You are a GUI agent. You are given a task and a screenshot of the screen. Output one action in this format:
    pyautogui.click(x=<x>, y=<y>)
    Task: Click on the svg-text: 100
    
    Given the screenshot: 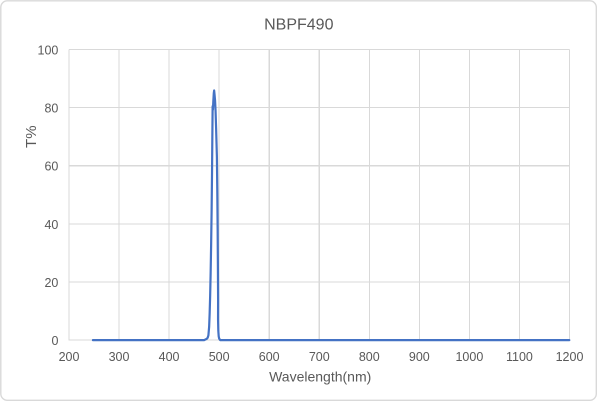 What is the action you would take?
    pyautogui.click(x=48, y=50)
    